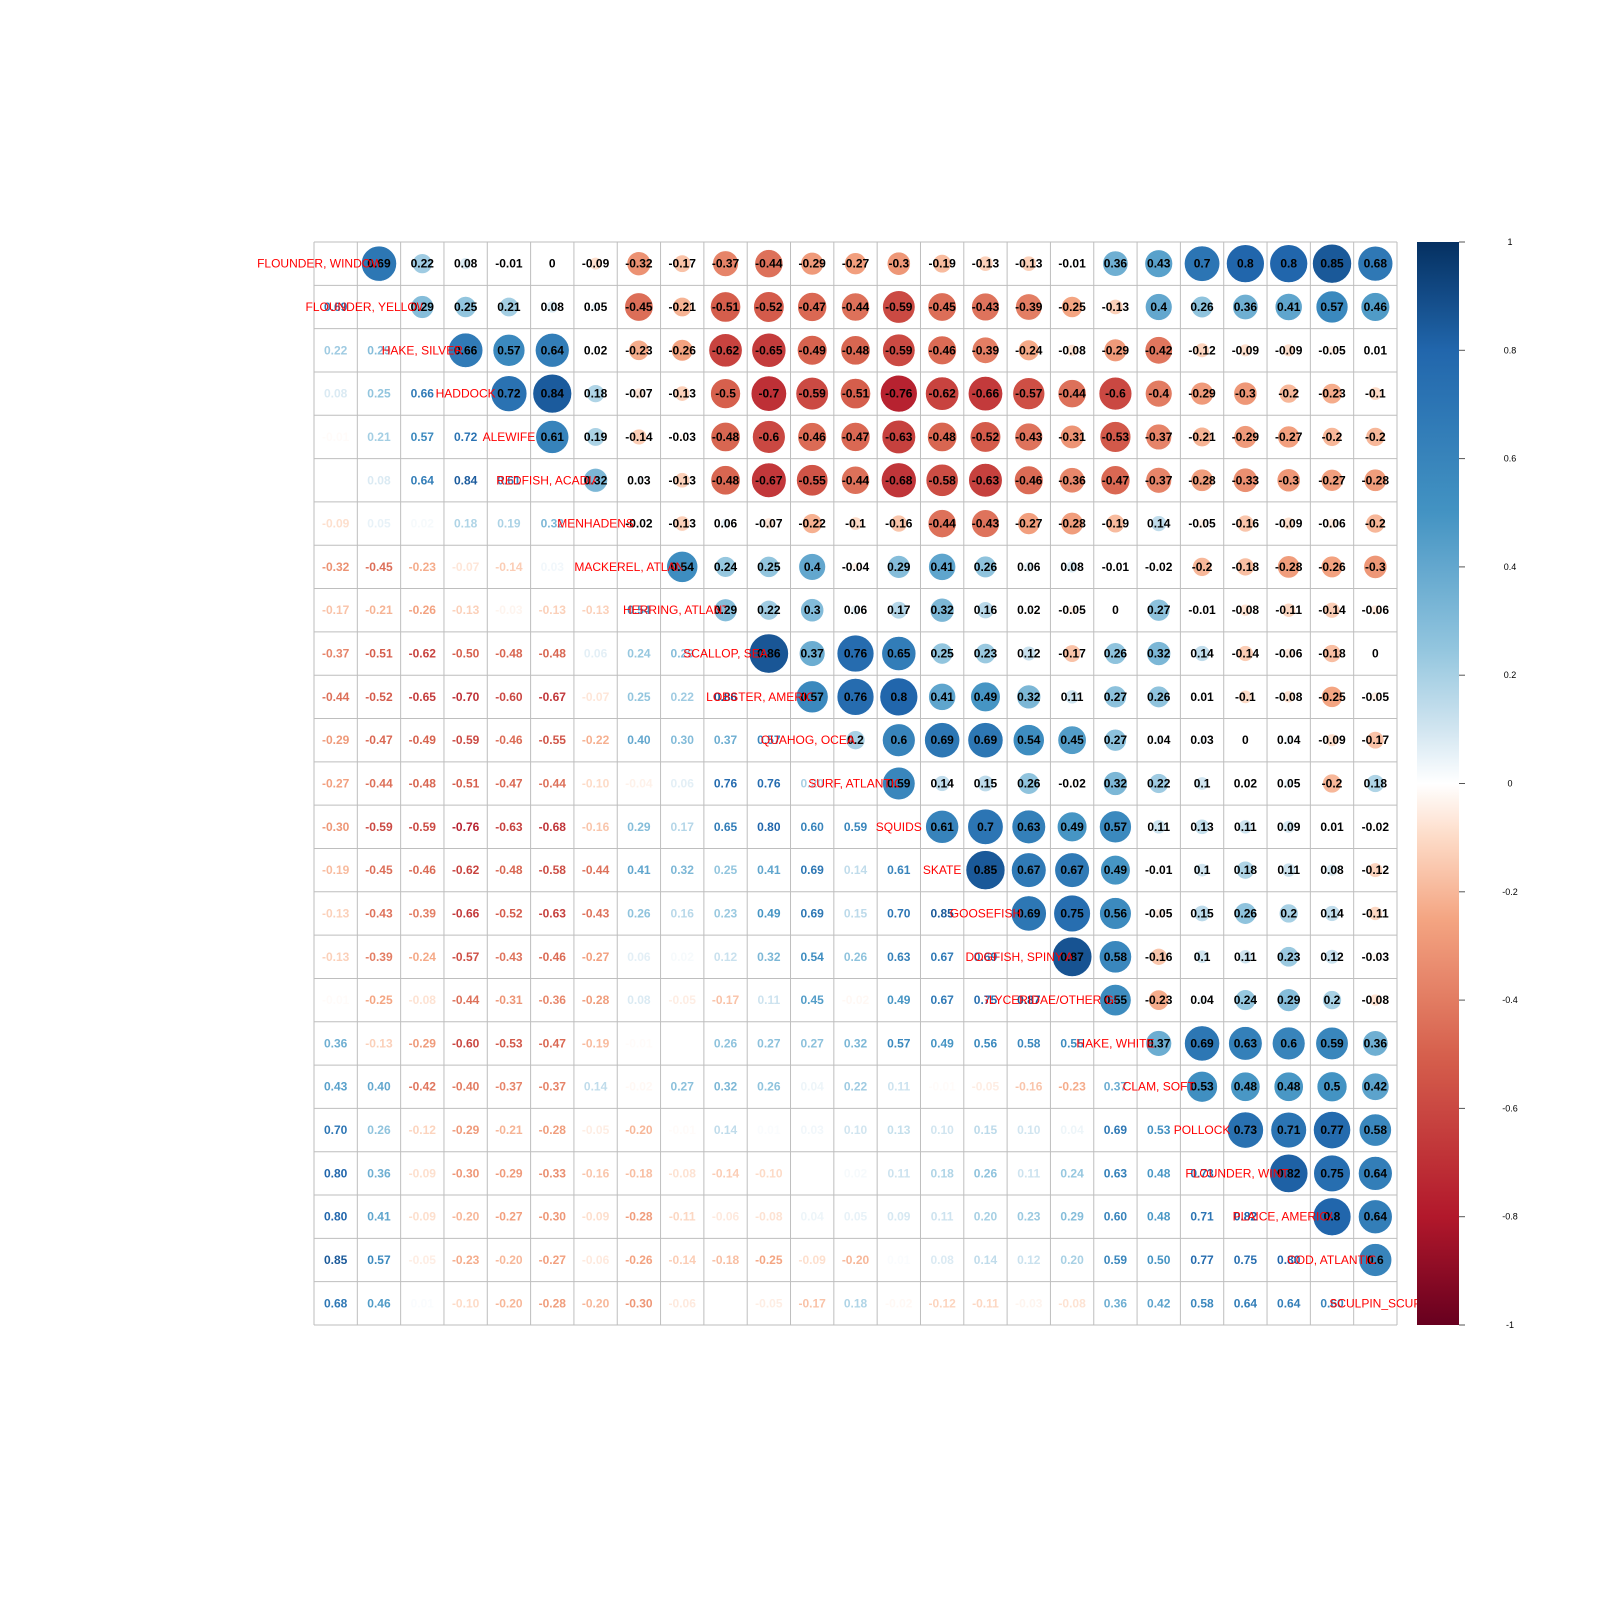  I want to click on correlation-number: 0.48, so click(1159, 1173).